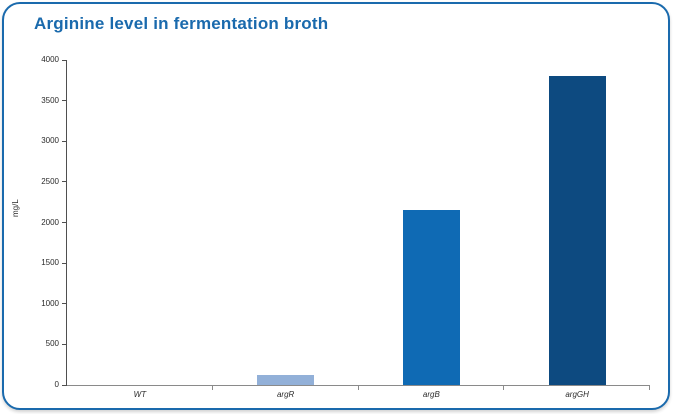 The height and width of the screenshot is (414, 673). I want to click on y-tick-label: 2500, so click(50, 181).